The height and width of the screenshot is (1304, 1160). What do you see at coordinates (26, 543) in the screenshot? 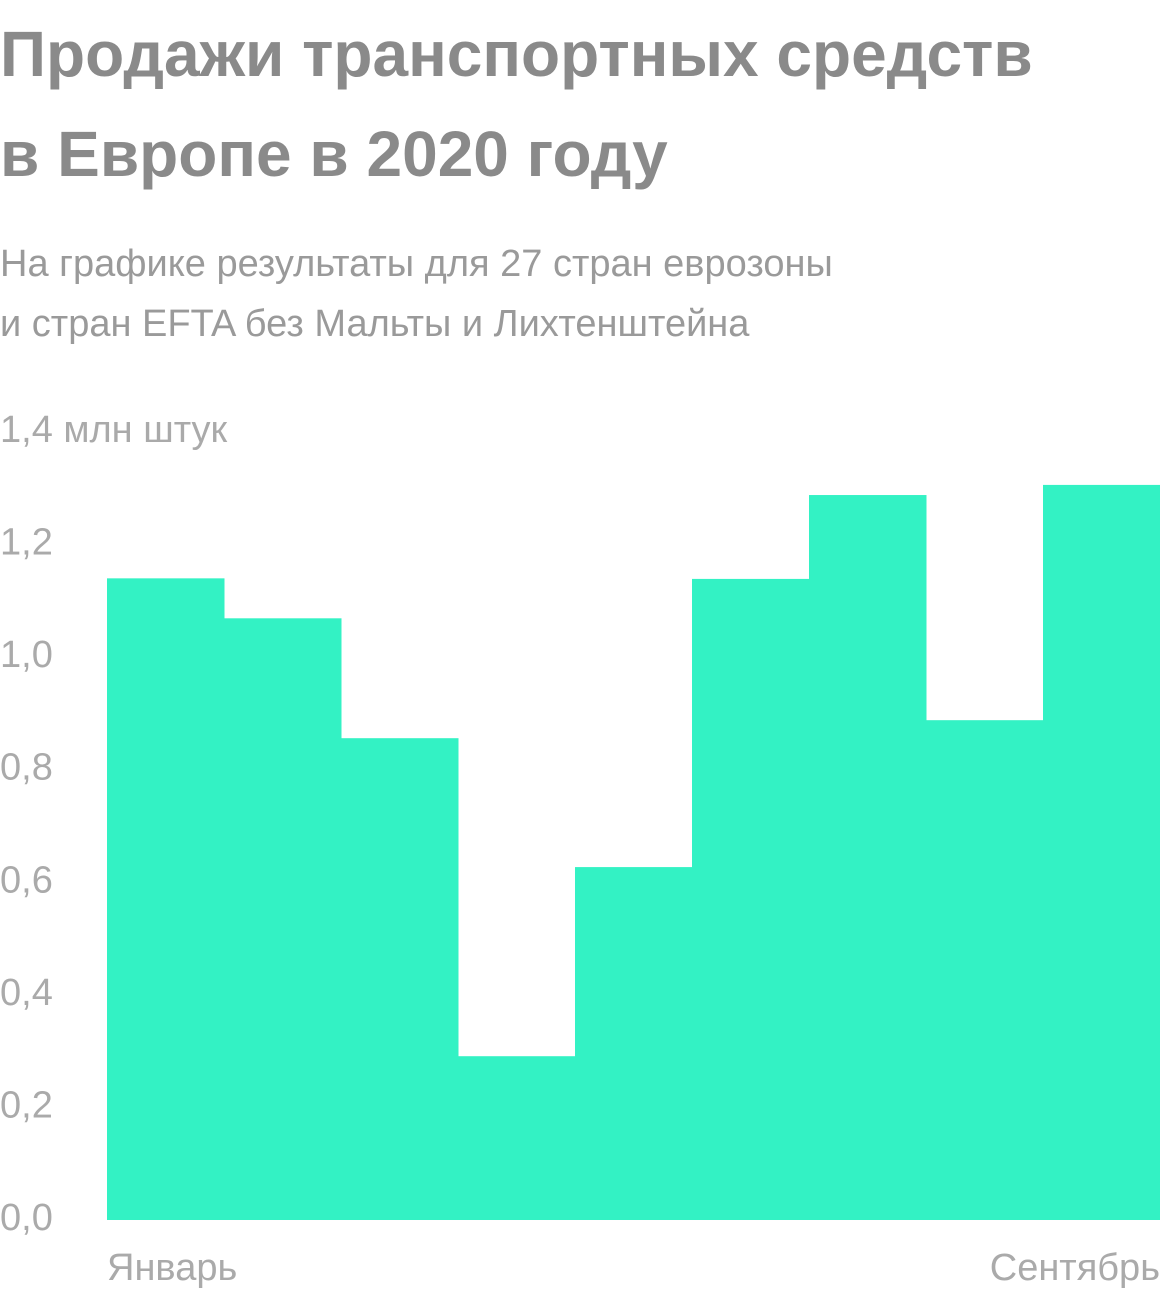
I see `y-tick-label: 1,2` at bounding box center [26, 543].